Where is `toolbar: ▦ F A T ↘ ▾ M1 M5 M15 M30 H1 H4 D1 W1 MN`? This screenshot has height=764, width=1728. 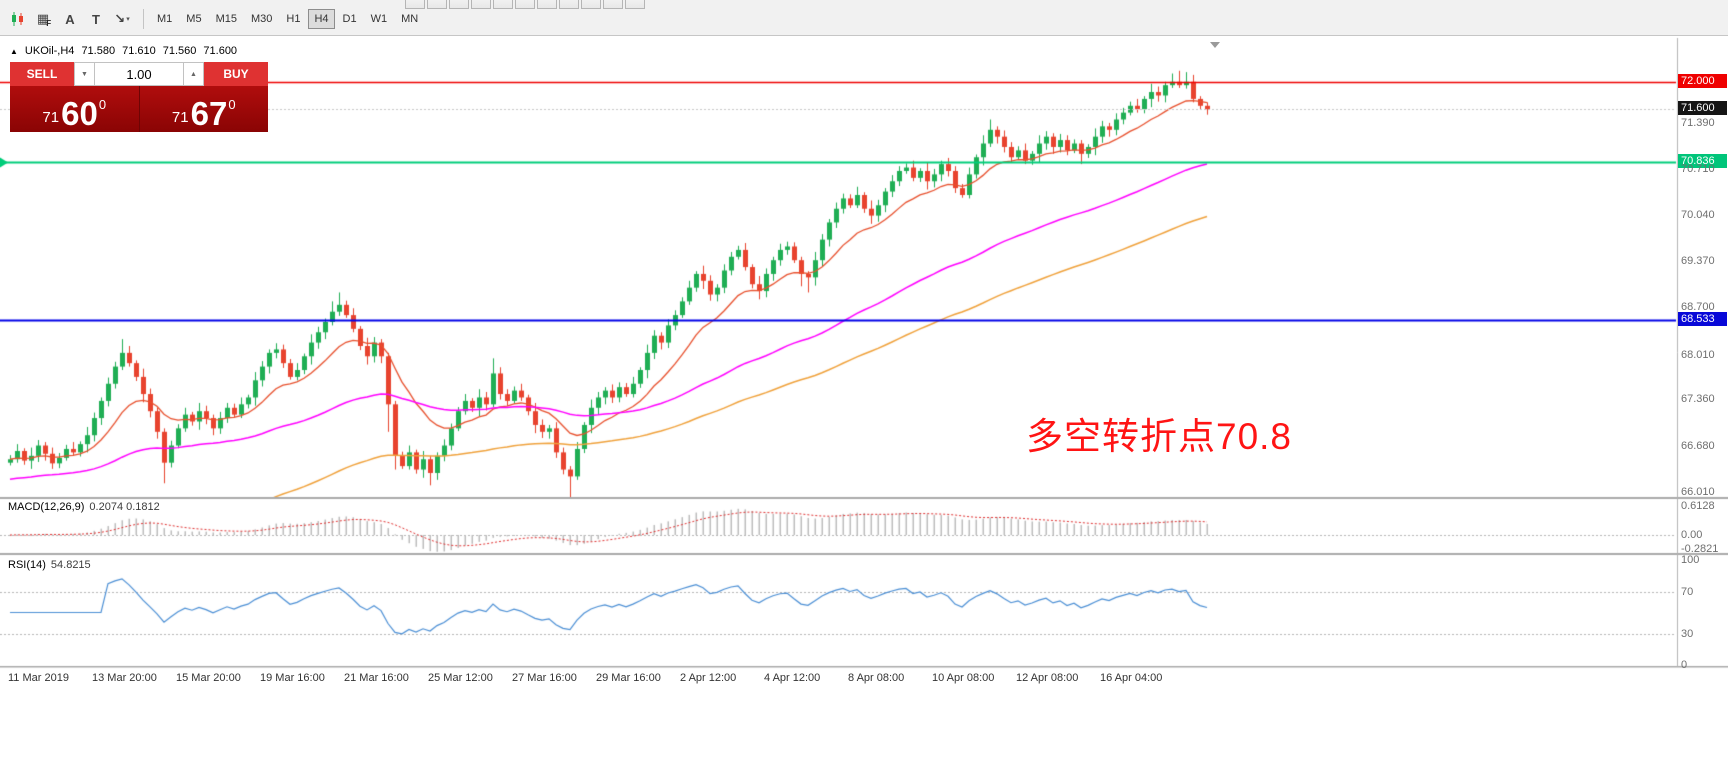
toolbar: ▦ F A T ↘ ▾ M1 M5 M15 M30 H1 H4 D1 W1 MN is located at coordinates (864, 18).